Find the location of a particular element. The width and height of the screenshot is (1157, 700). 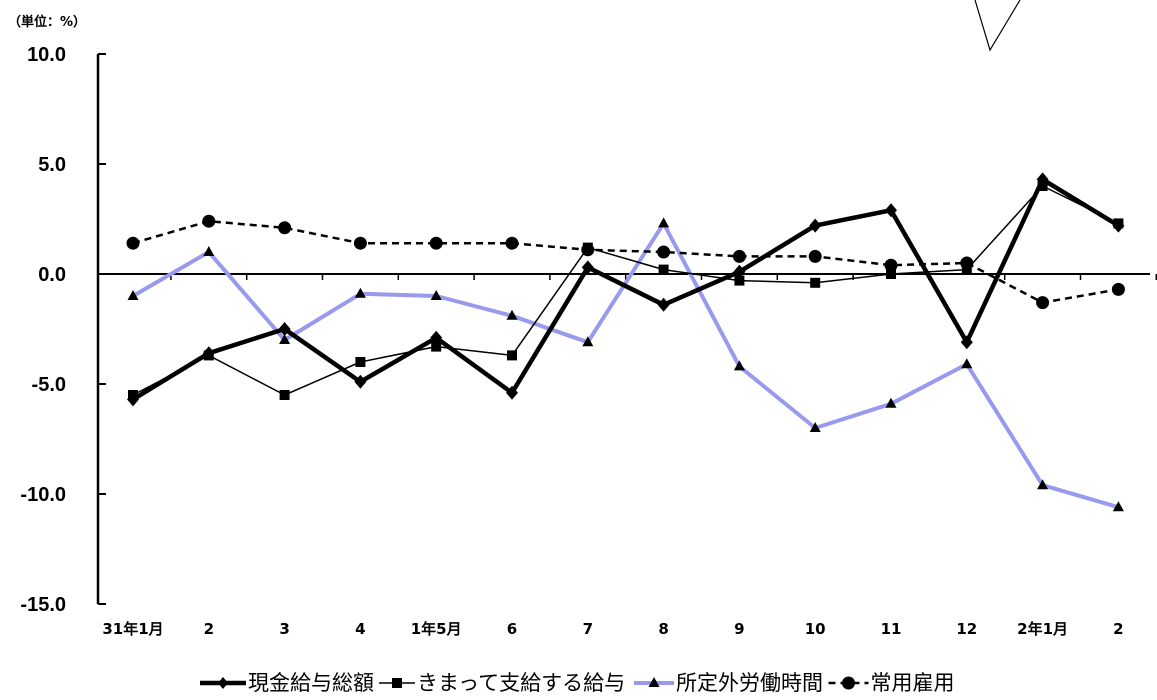

x-tick-label: 7 is located at coordinates (588, 629).